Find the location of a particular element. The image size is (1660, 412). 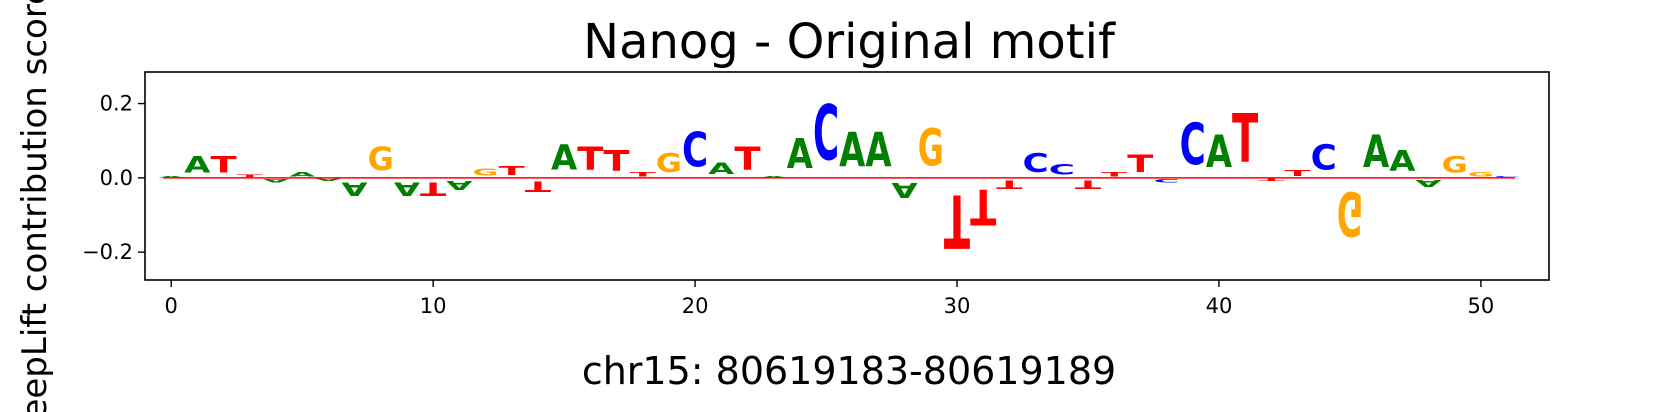

logo-letter-27: A is located at coordinates (878, 150).